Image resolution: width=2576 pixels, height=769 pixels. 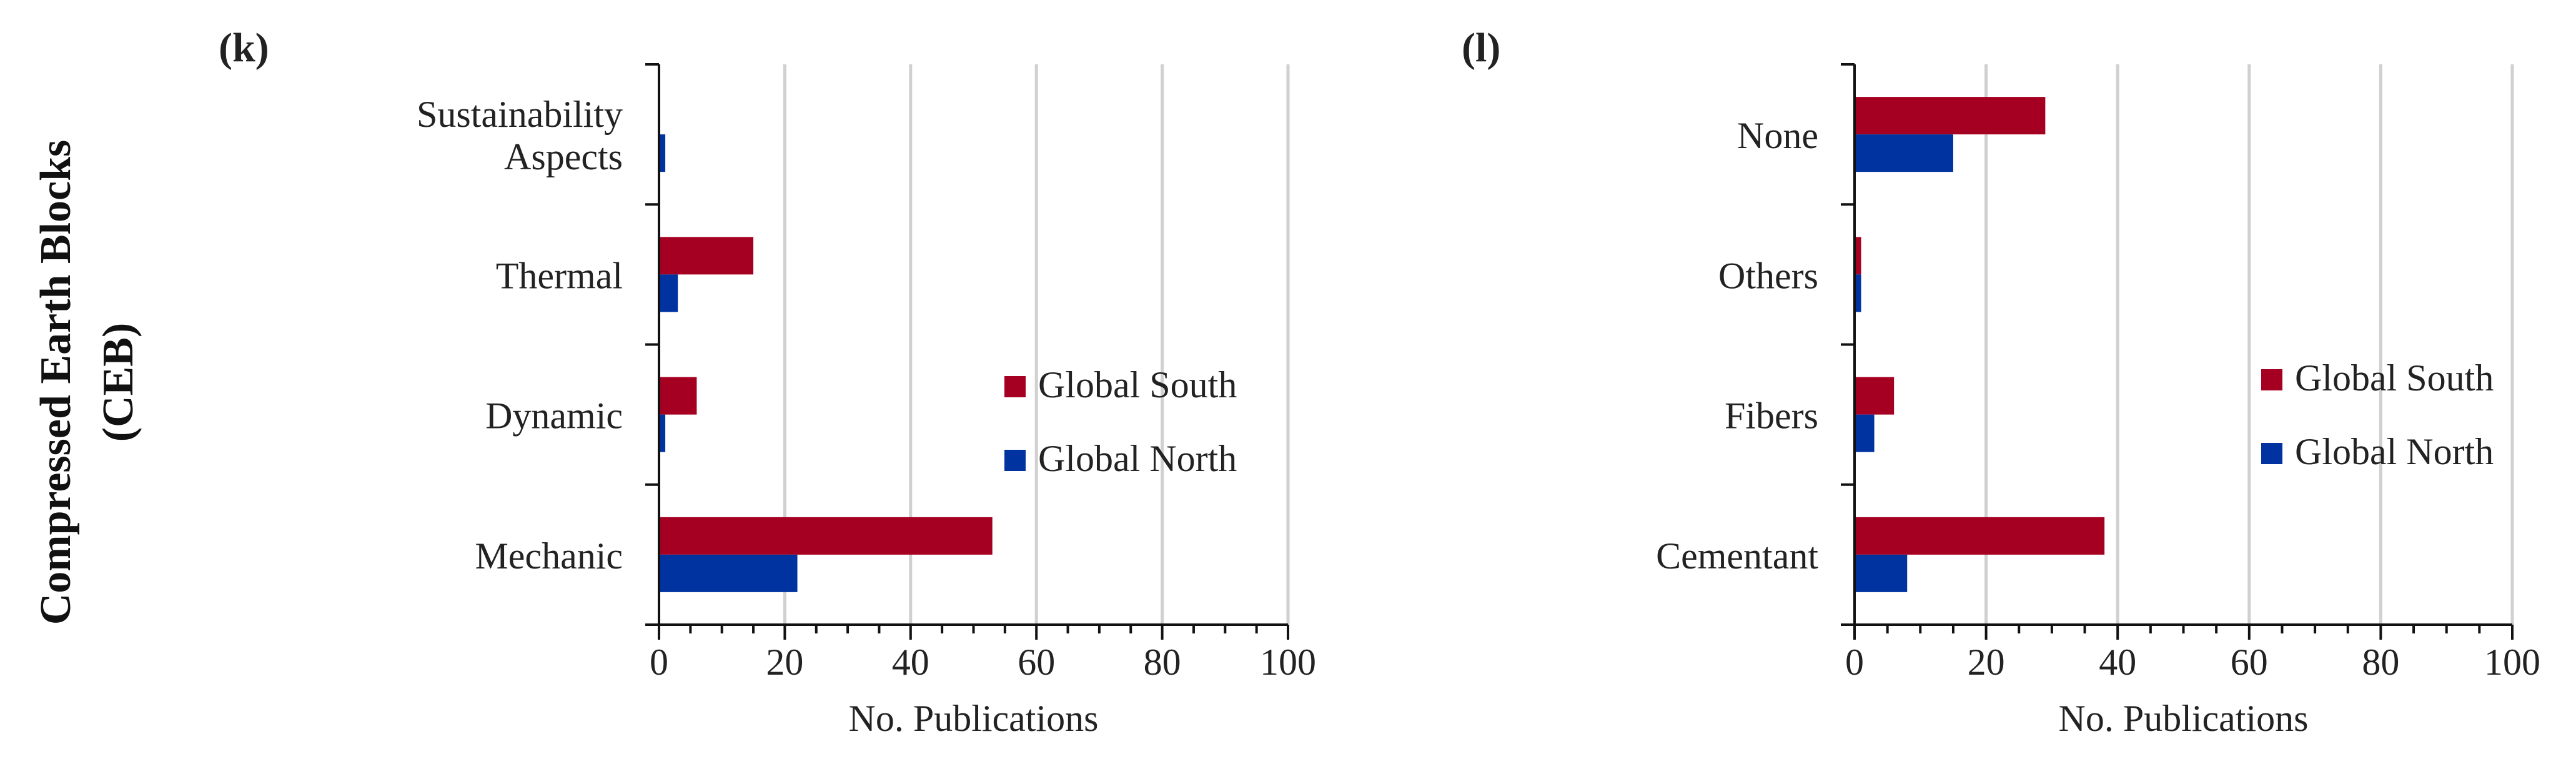 What do you see at coordinates (563, 156) in the screenshot?
I see `category-label: Aspects` at bounding box center [563, 156].